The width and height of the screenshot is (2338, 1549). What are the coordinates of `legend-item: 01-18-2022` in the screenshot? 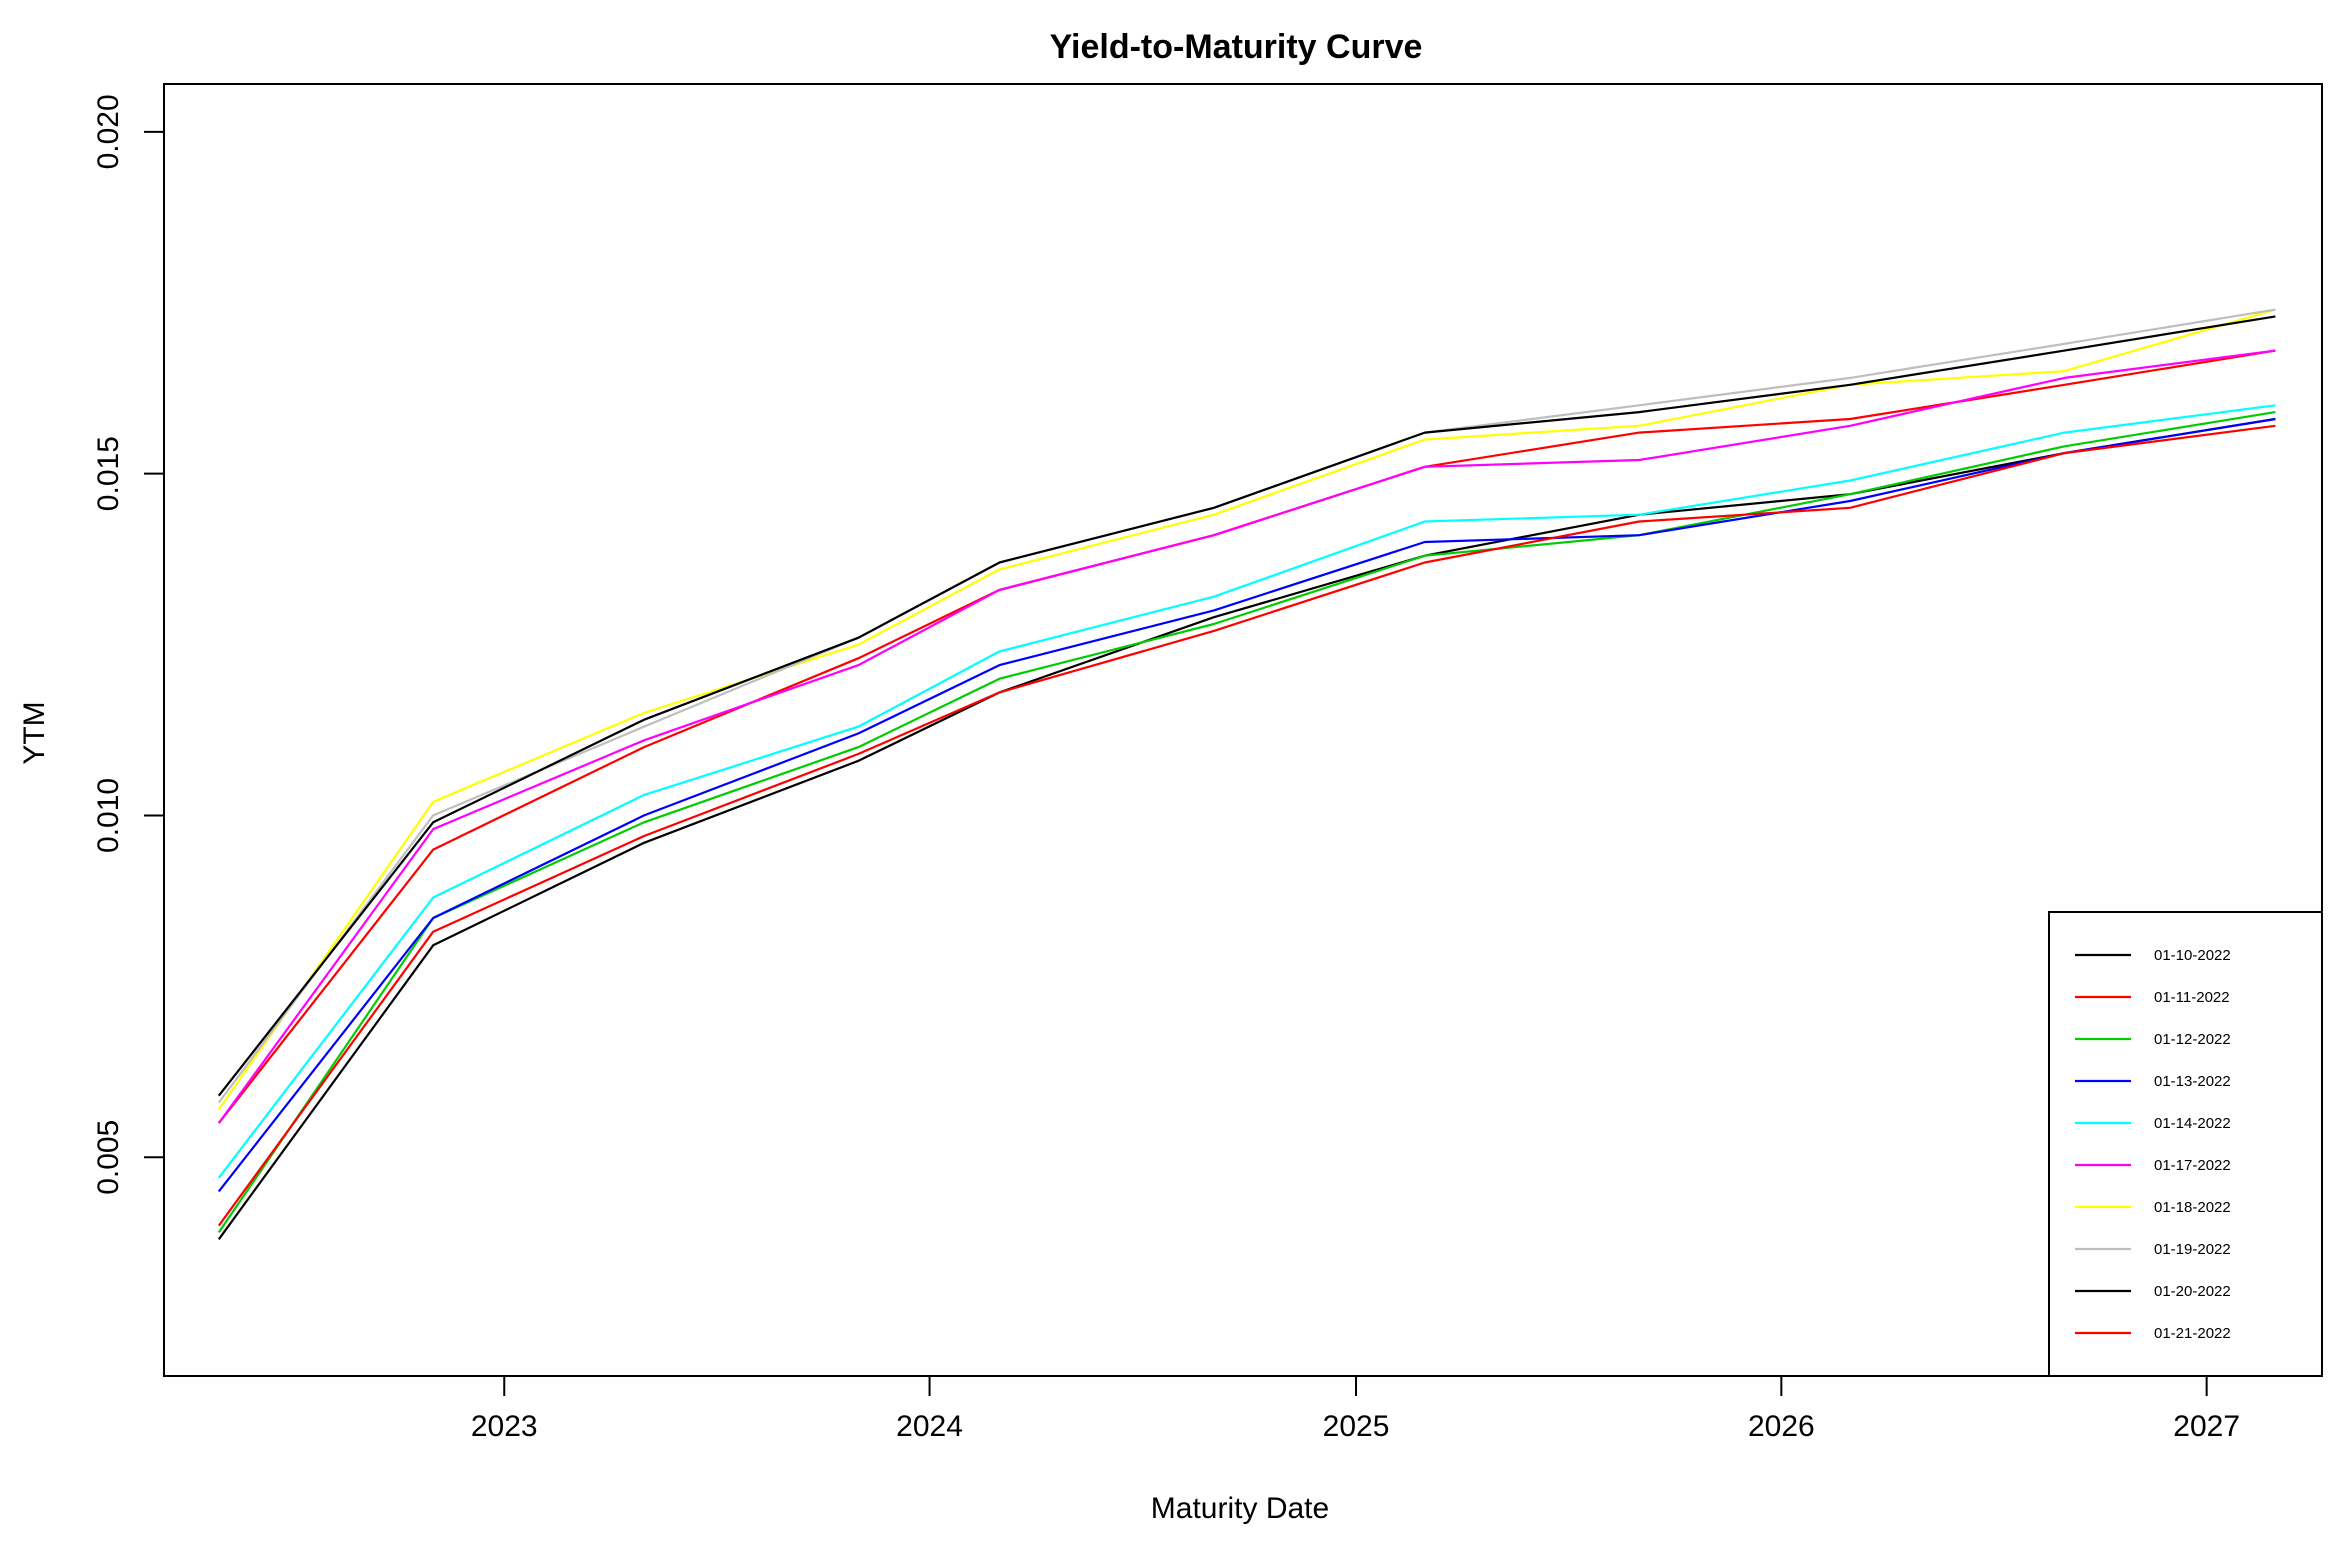 It's located at (2153, 1207).